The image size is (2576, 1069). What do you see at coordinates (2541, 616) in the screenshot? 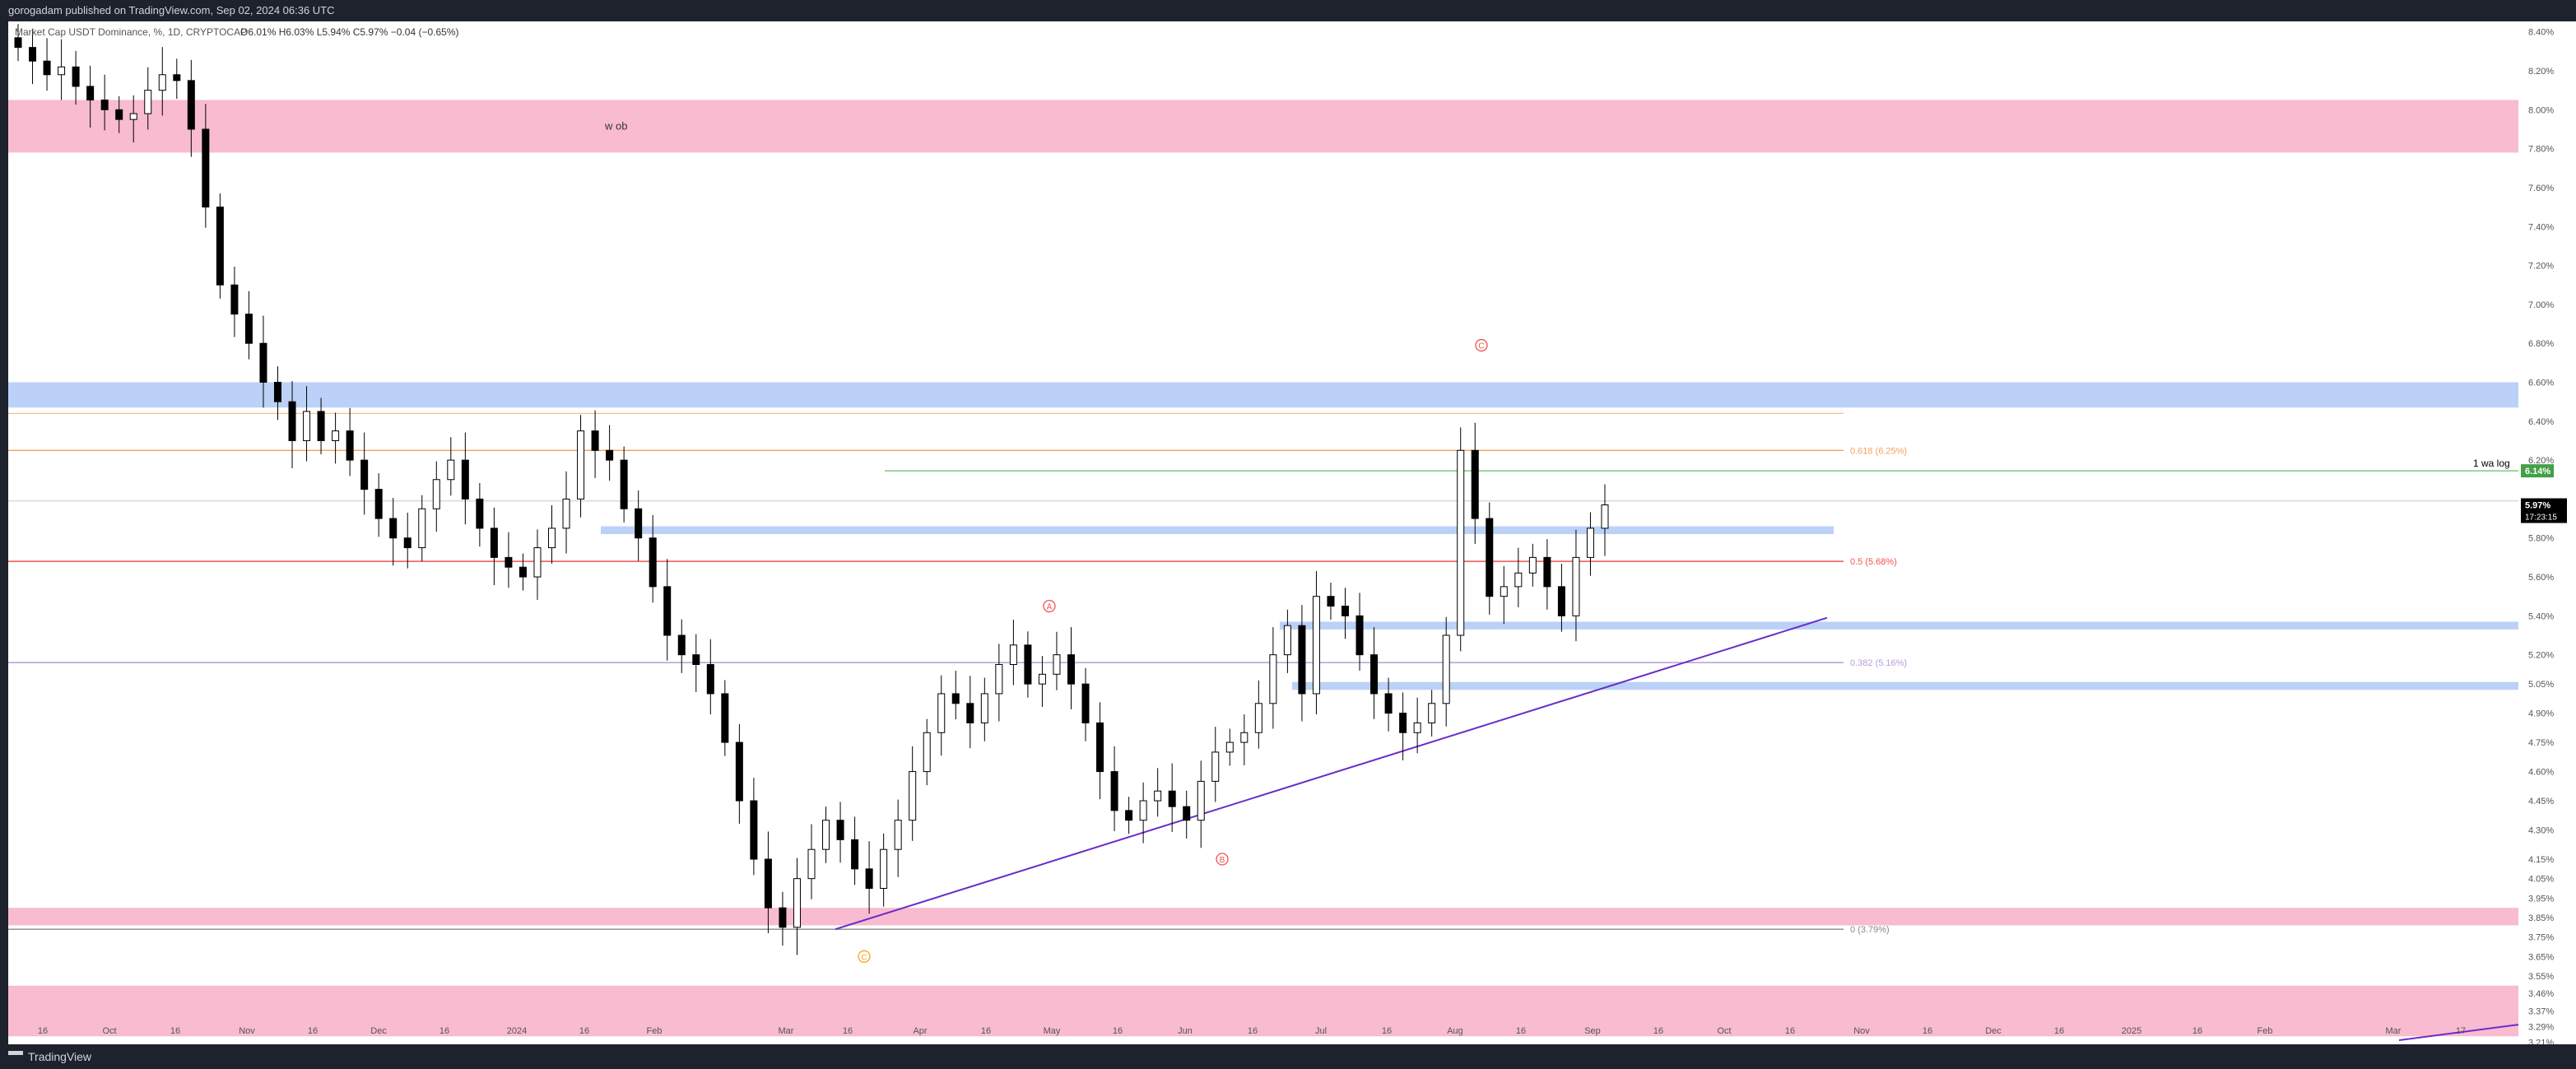
I see `price-tick-label: 5.40%` at bounding box center [2541, 616].